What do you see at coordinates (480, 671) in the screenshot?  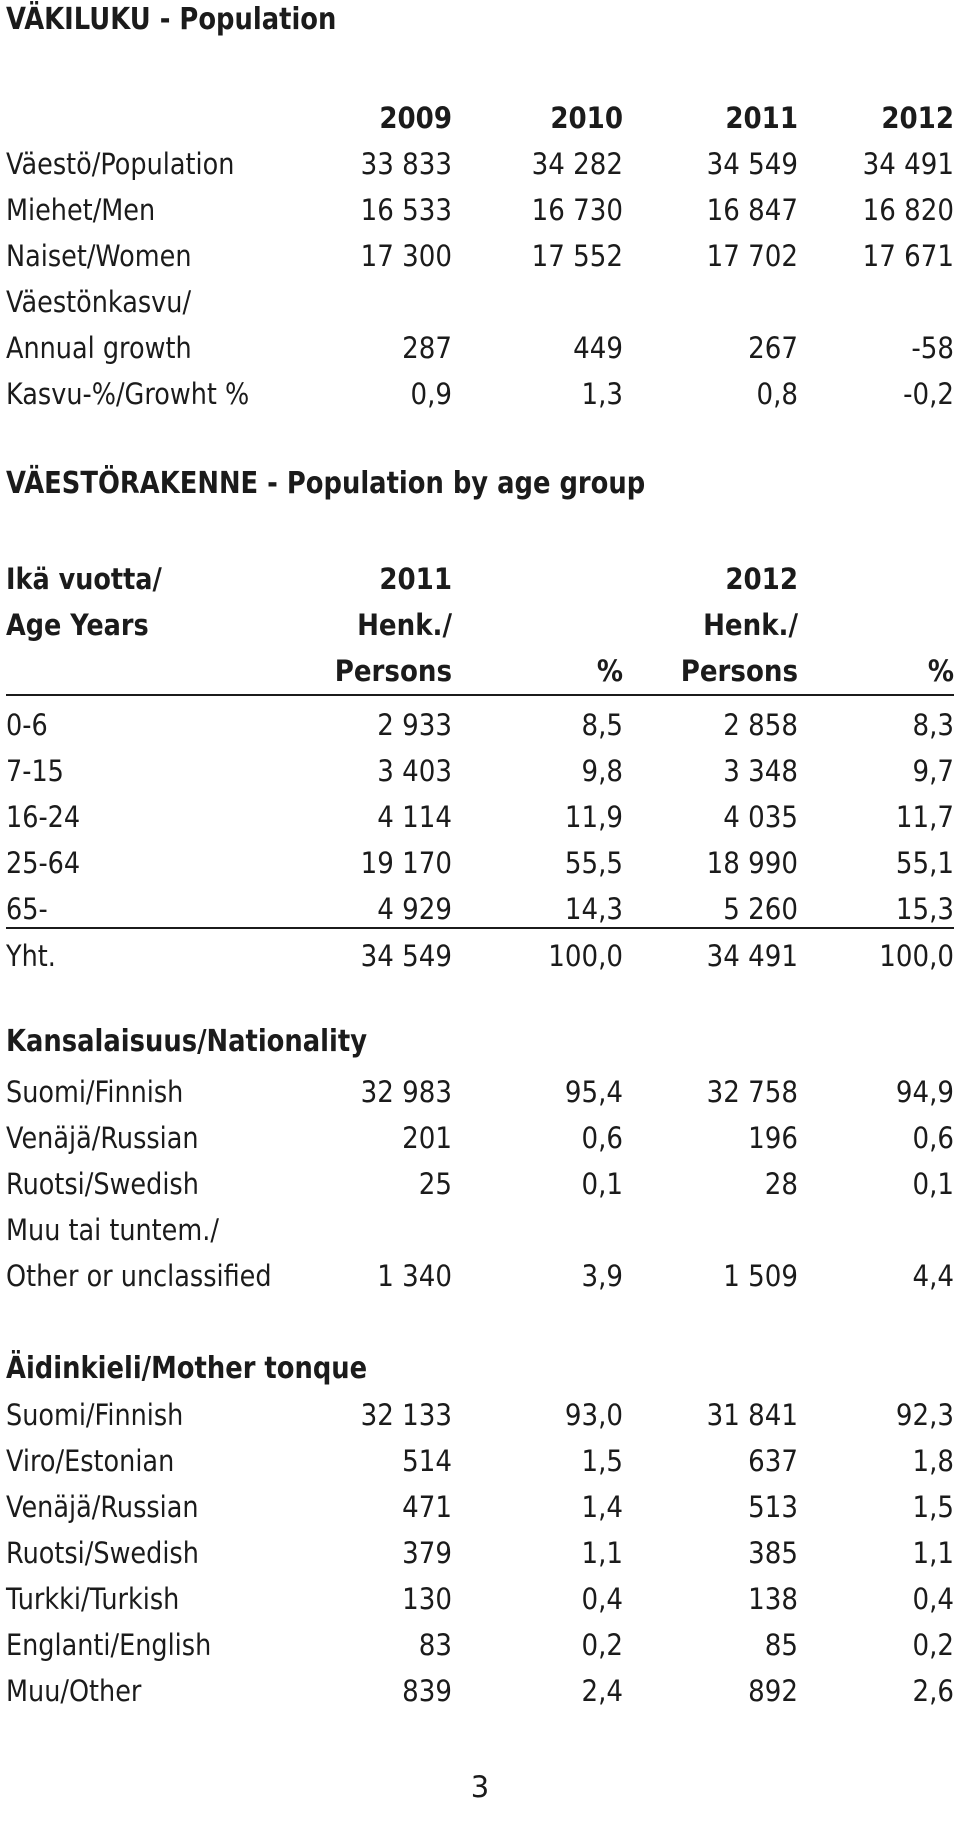 I see `age-header-row-3: Persons % Persons %` at bounding box center [480, 671].